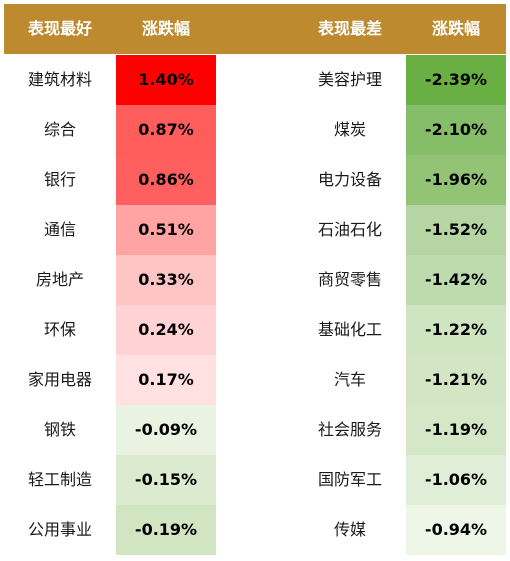  I want to click on best-industry-name: 通信, so click(59, 229).